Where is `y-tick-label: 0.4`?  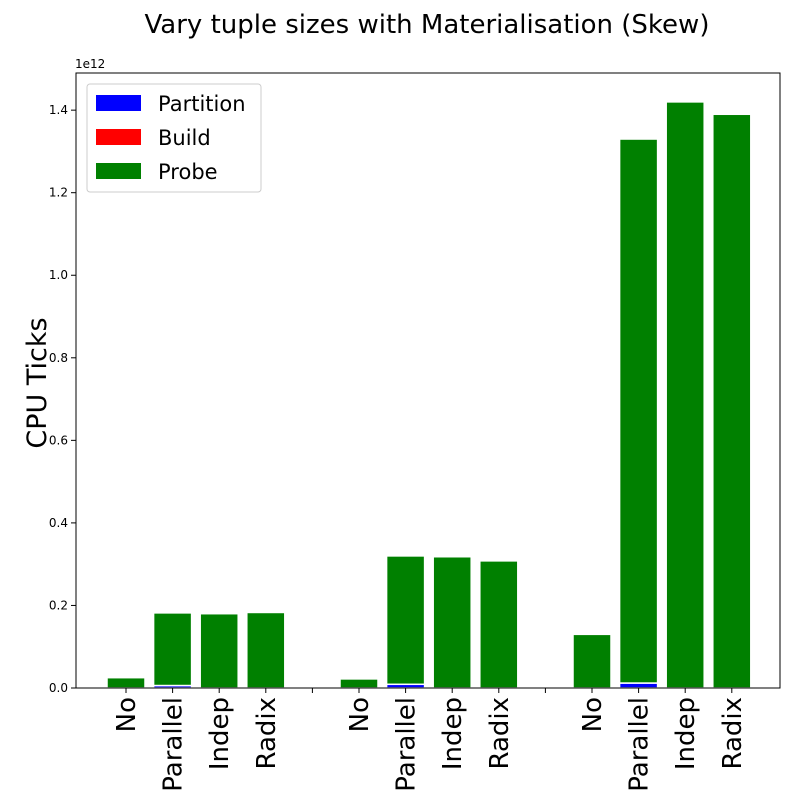
y-tick-label: 0.4 is located at coordinates (58, 523).